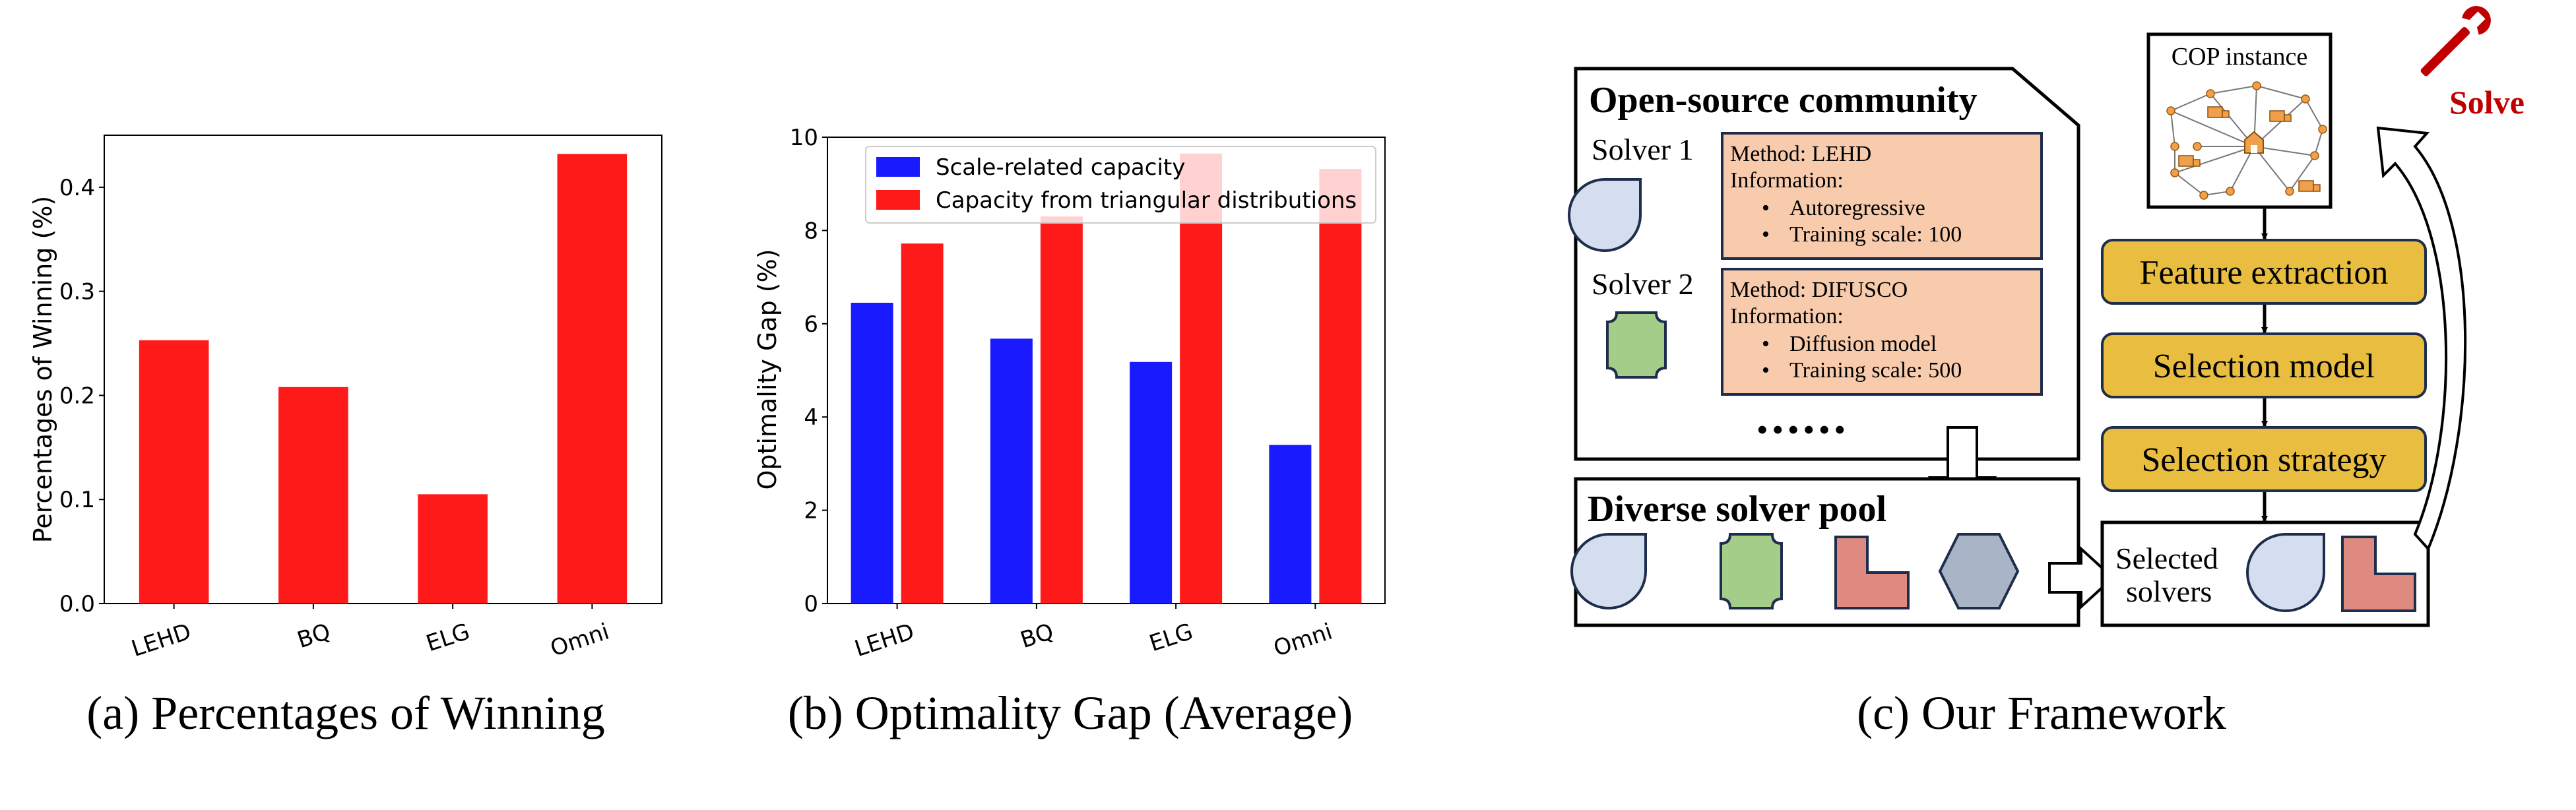 The image size is (2576, 810). What do you see at coordinates (174, 472) in the screenshot?
I see `chart-a-bar-lehd` at bounding box center [174, 472].